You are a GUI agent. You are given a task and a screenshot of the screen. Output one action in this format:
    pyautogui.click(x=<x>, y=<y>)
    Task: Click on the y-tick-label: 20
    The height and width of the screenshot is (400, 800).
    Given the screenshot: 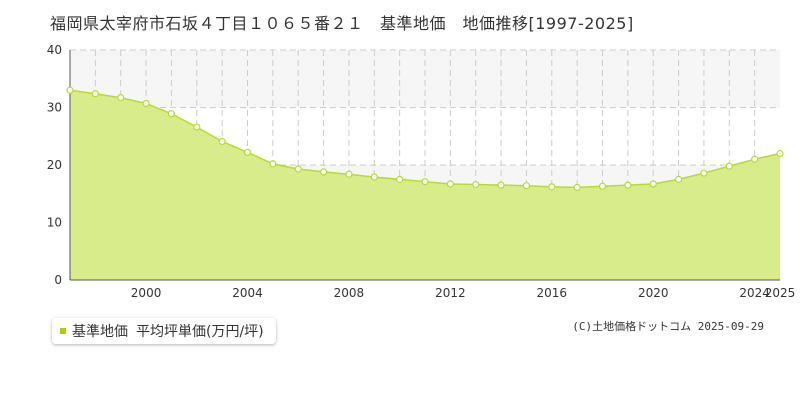 What is the action you would take?
    pyautogui.click(x=54, y=165)
    